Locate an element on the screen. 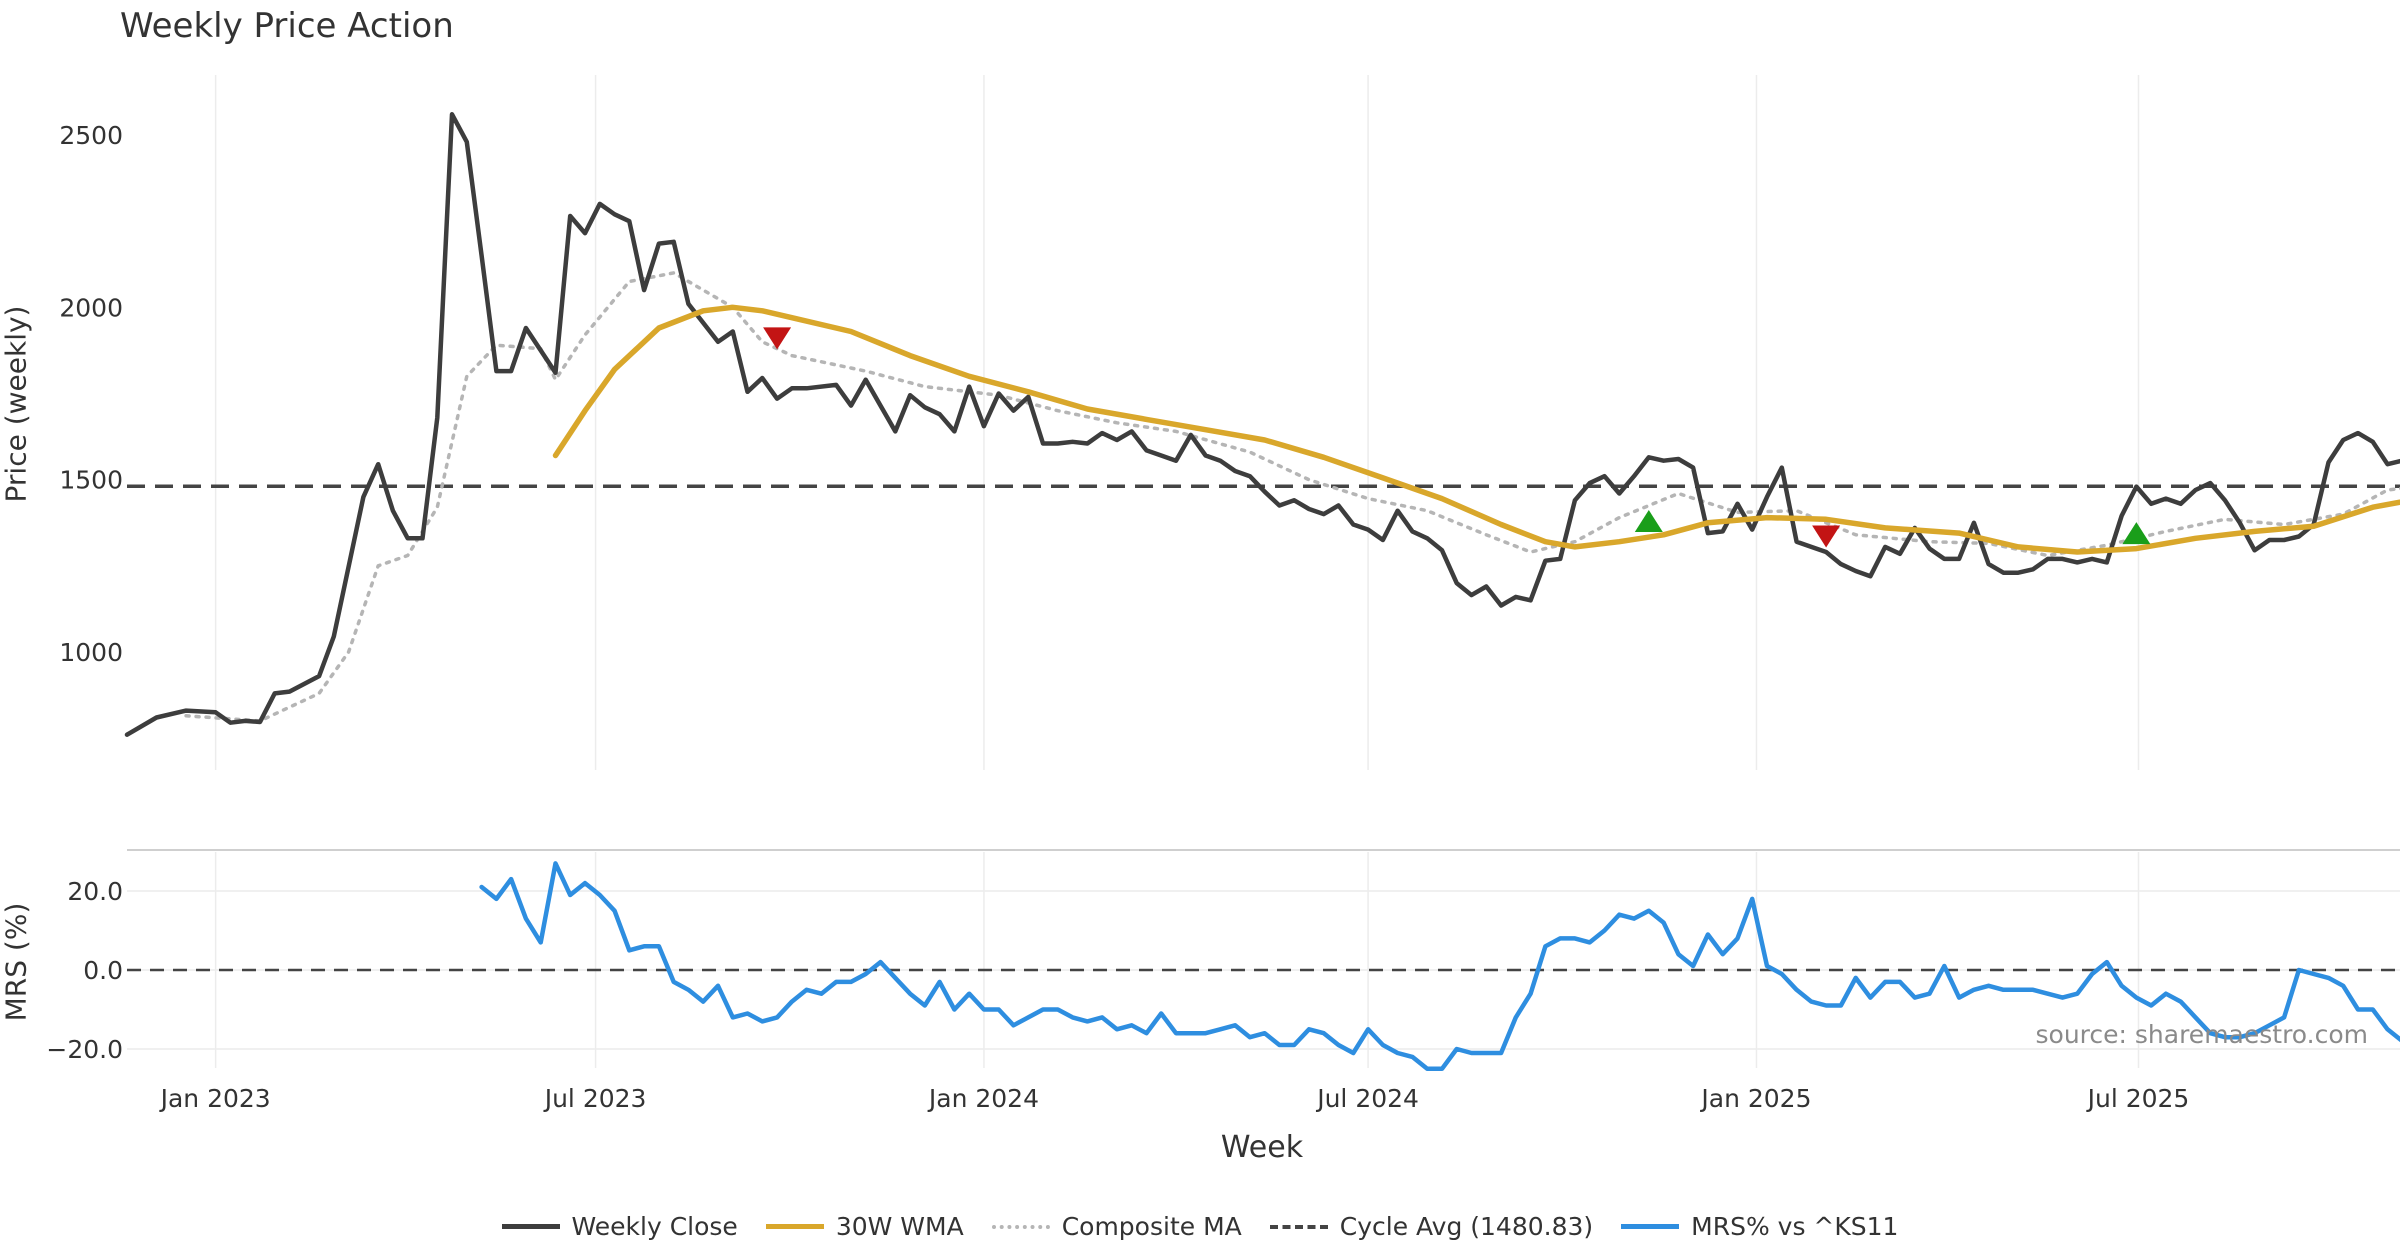 The image size is (2400, 1260). x-axis-label: Week is located at coordinates (1262, 1147).